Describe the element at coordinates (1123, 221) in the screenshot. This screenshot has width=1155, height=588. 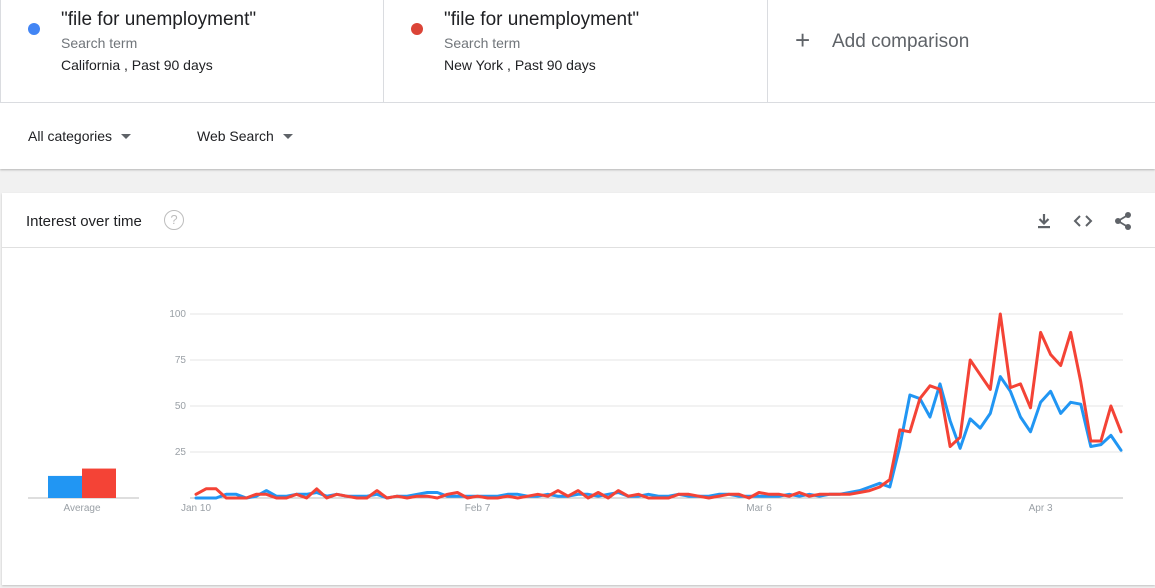
I see `share-icon` at that location.